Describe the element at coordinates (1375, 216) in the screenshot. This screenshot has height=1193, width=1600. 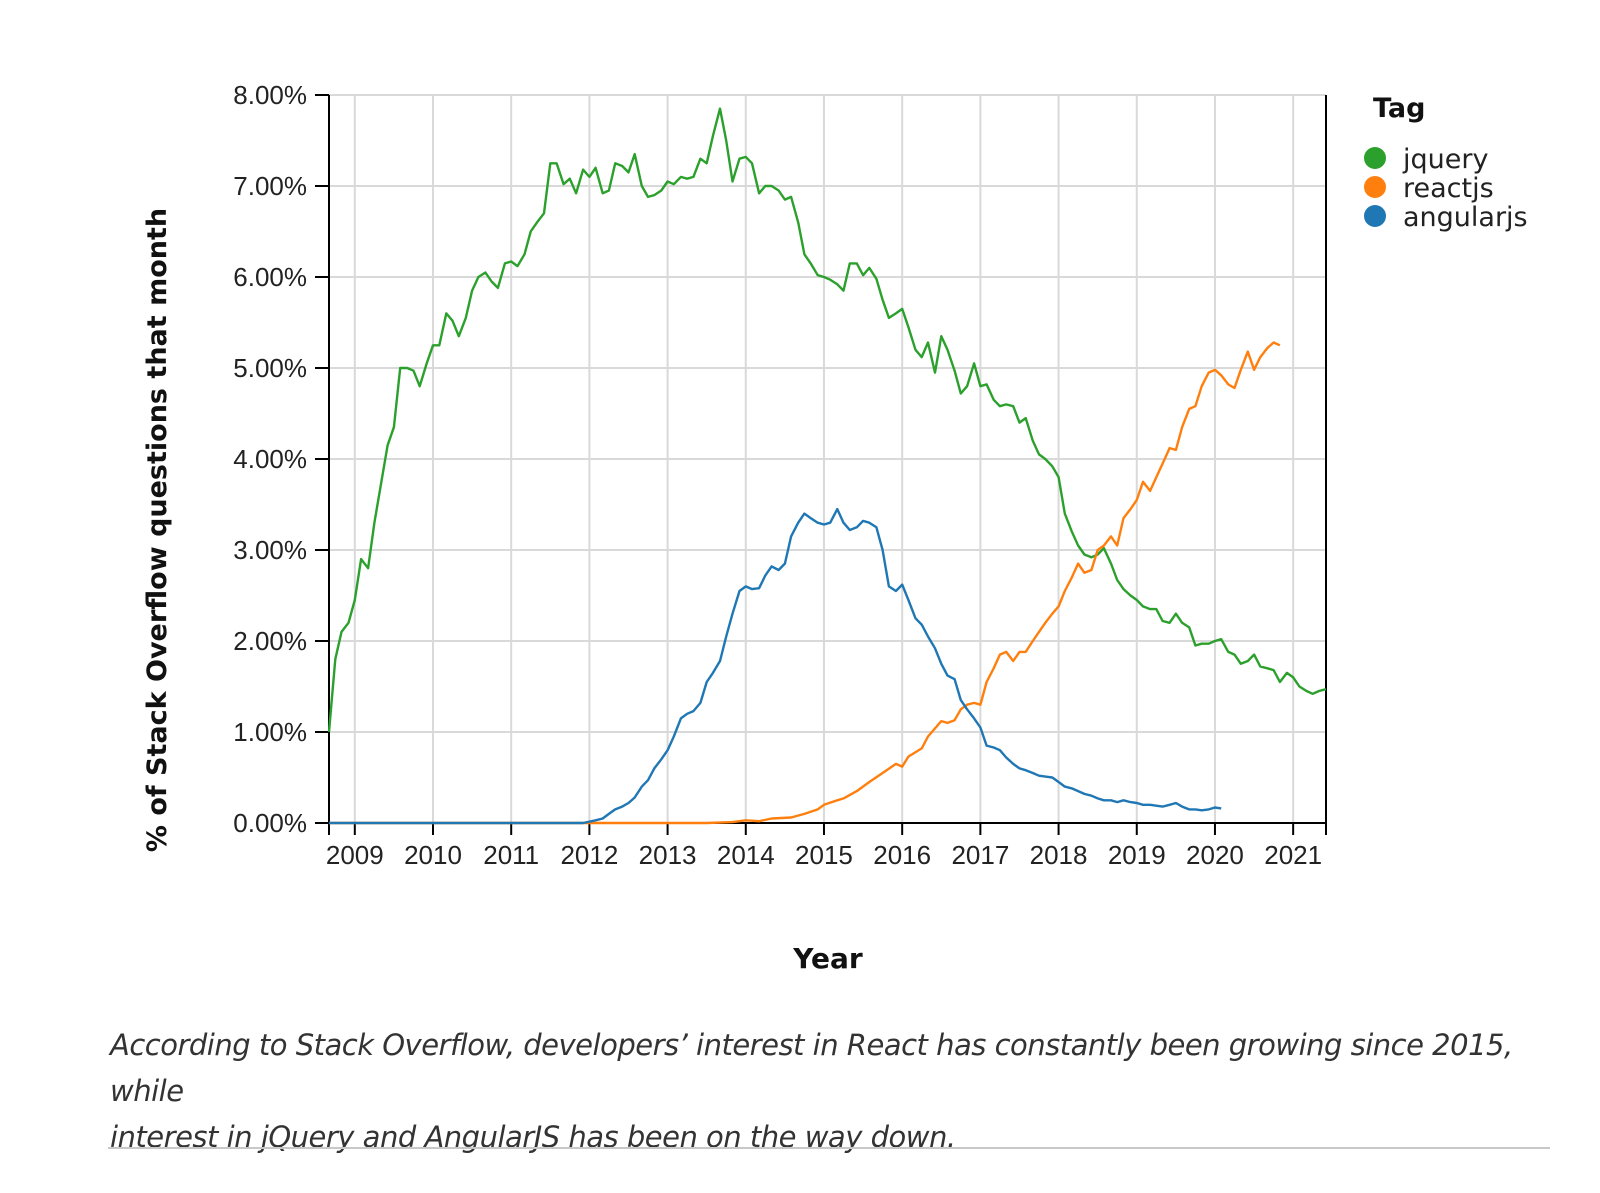
I see `legend-swatch-angularjs` at that location.